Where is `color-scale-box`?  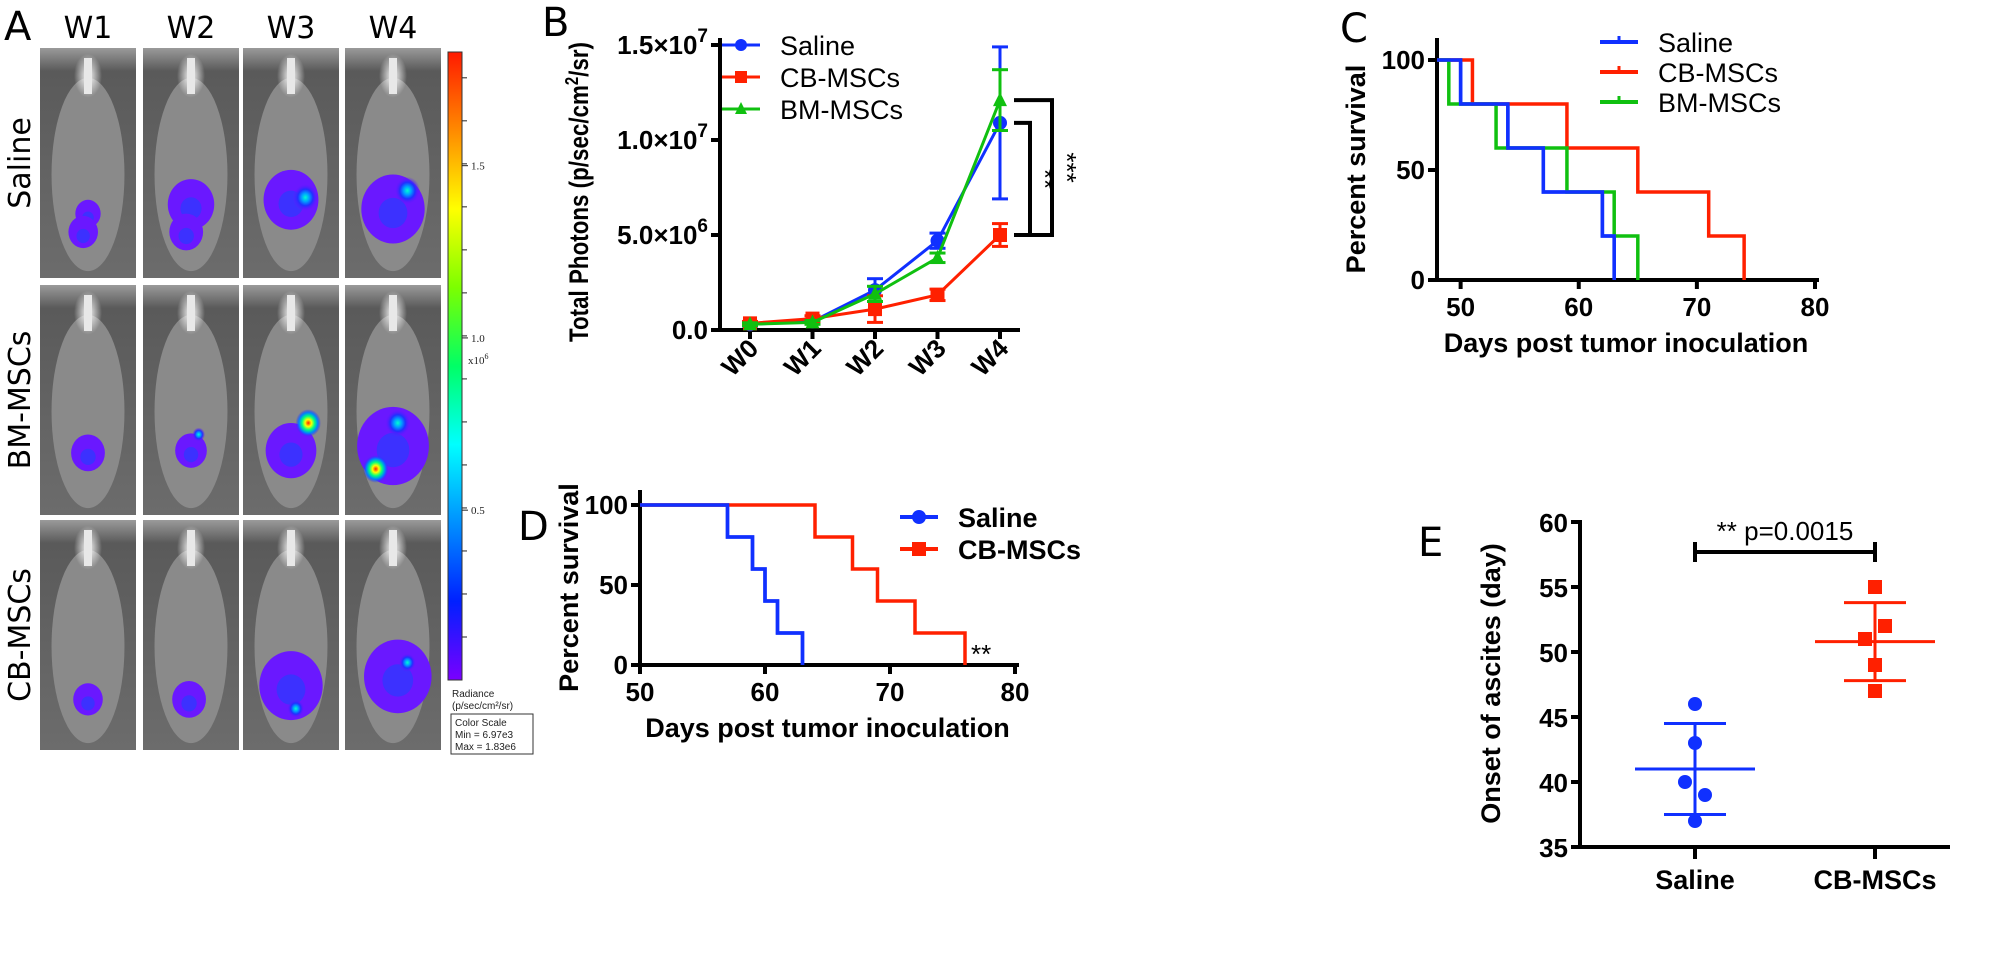 color-scale-box is located at coordinates (492, 734).